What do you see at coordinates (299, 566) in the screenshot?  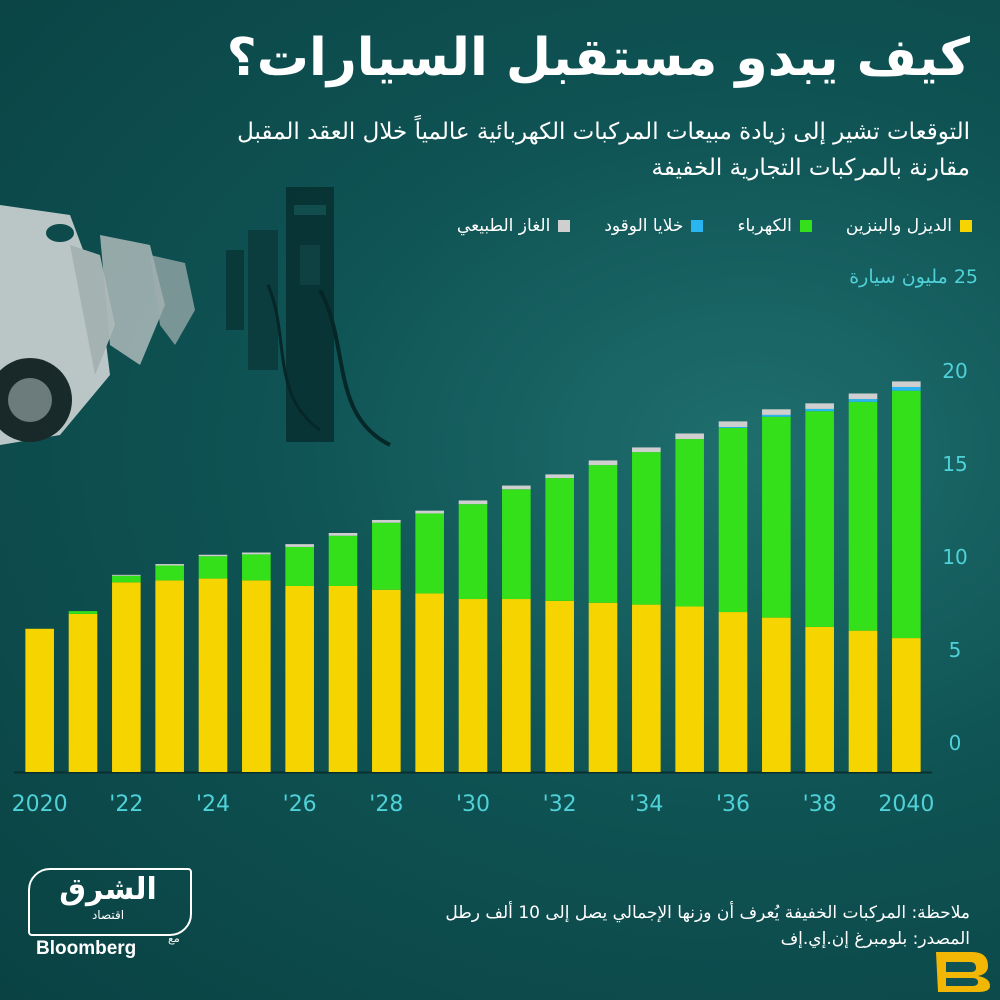 I see `bar-segment-1-2026` at bounding box center [299, 566].